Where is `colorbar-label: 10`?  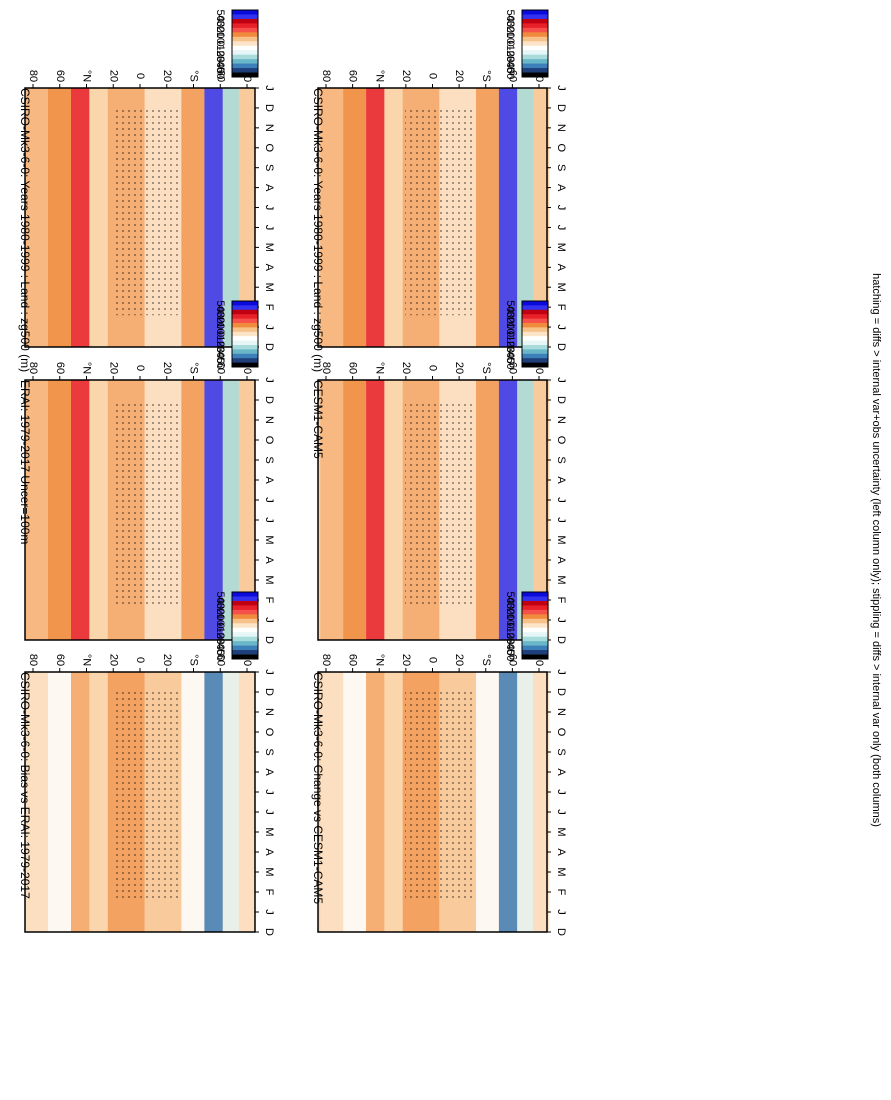 colorbar-label: 10 is located at coordinates (220, 328).